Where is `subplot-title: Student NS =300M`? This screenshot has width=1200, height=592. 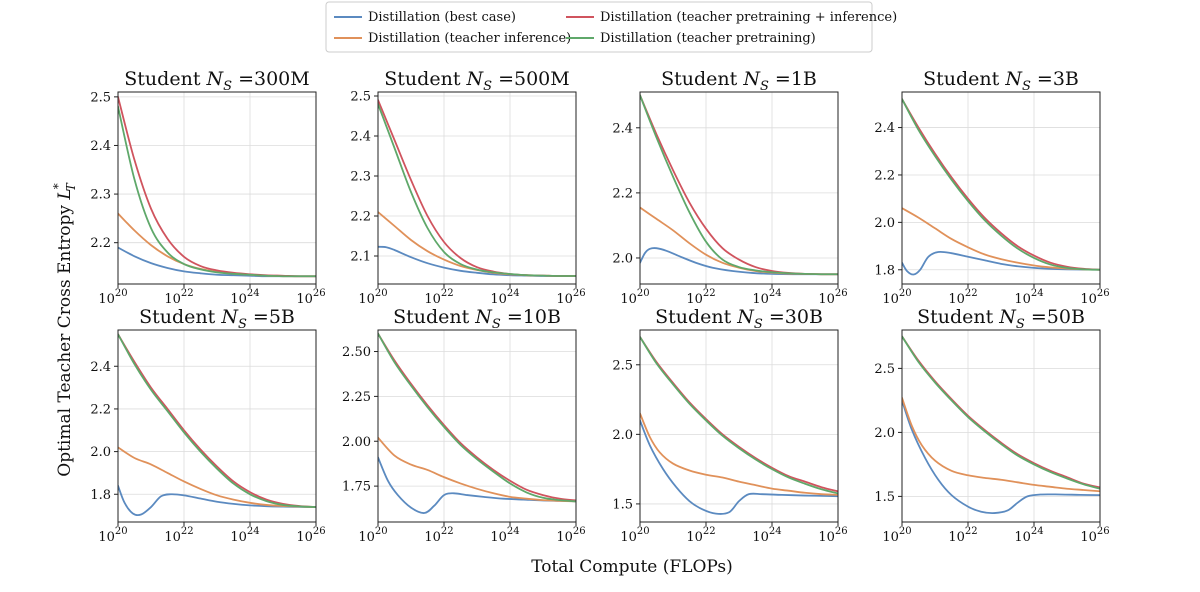 subplot-title: Student NS =300M is located at coordinates (216, 81).